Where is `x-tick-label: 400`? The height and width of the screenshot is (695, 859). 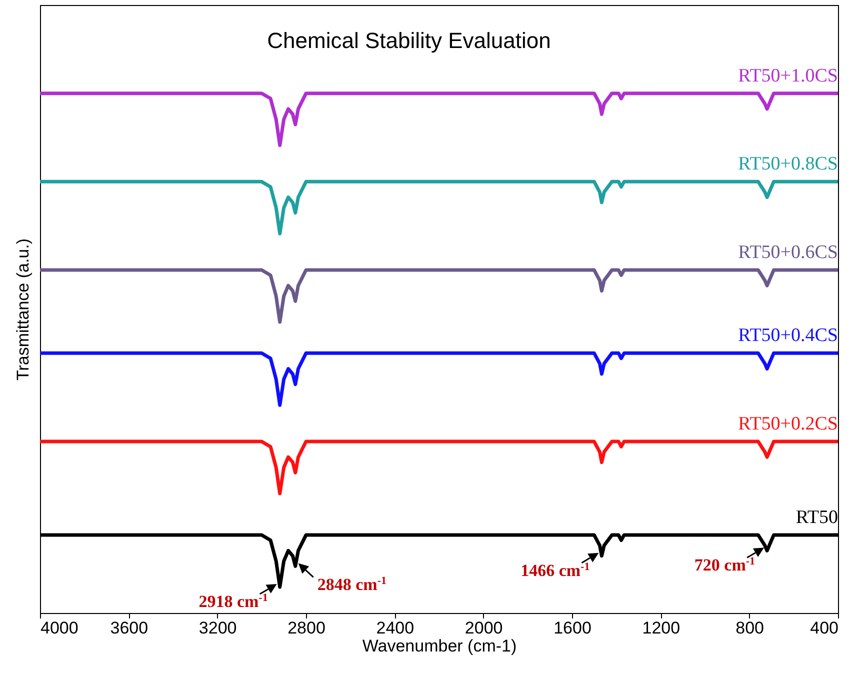
x-tick-label: 400 is located at coordinates (824, 628).